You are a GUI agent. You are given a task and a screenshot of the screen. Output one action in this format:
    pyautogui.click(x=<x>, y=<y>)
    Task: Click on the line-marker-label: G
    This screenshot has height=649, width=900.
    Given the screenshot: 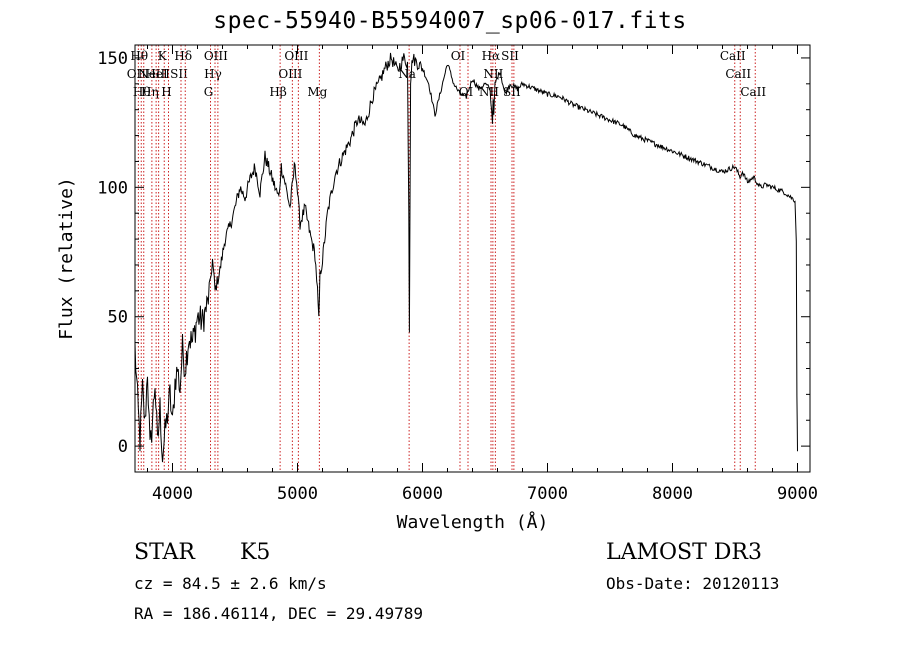 What is the action you would take?
    pyautogui.click(x=209, y=92)
    